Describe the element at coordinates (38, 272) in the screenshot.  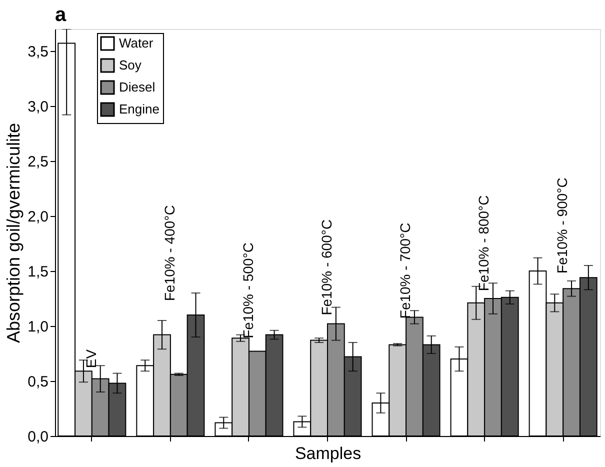
I see `y-tick-label: 1,5` at that location.